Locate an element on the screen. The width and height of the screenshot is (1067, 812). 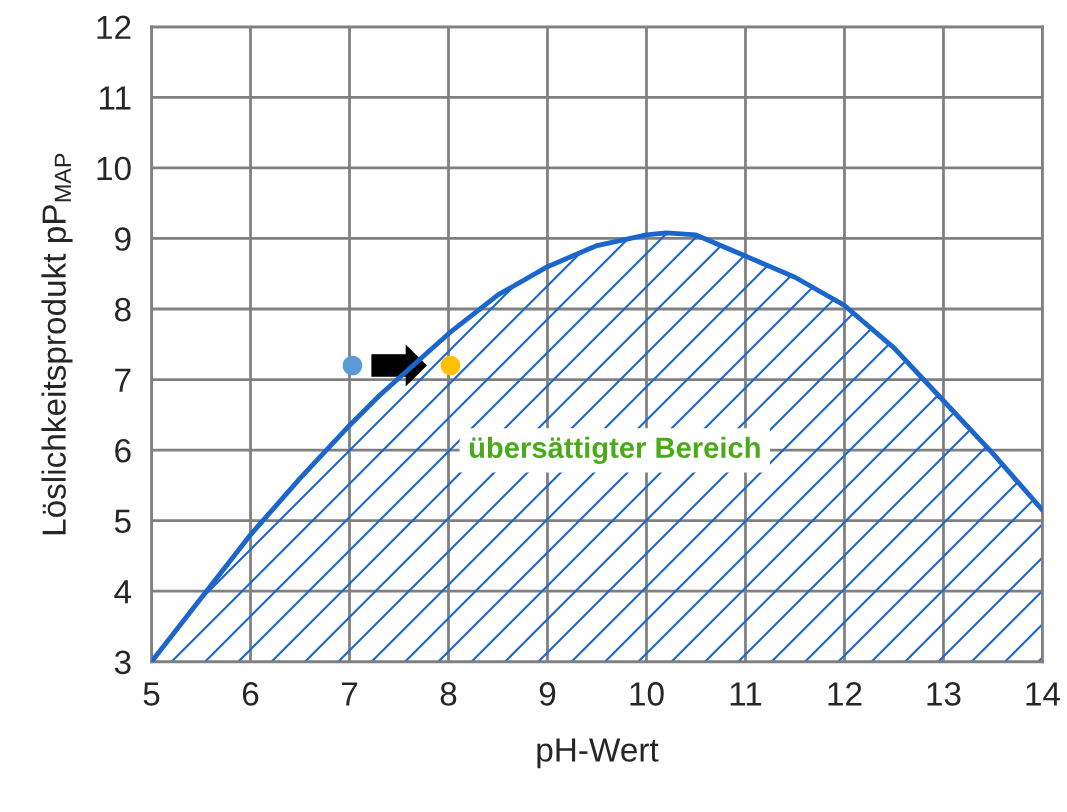
y-tick-label: 7 is located at coordinates (123, 380).